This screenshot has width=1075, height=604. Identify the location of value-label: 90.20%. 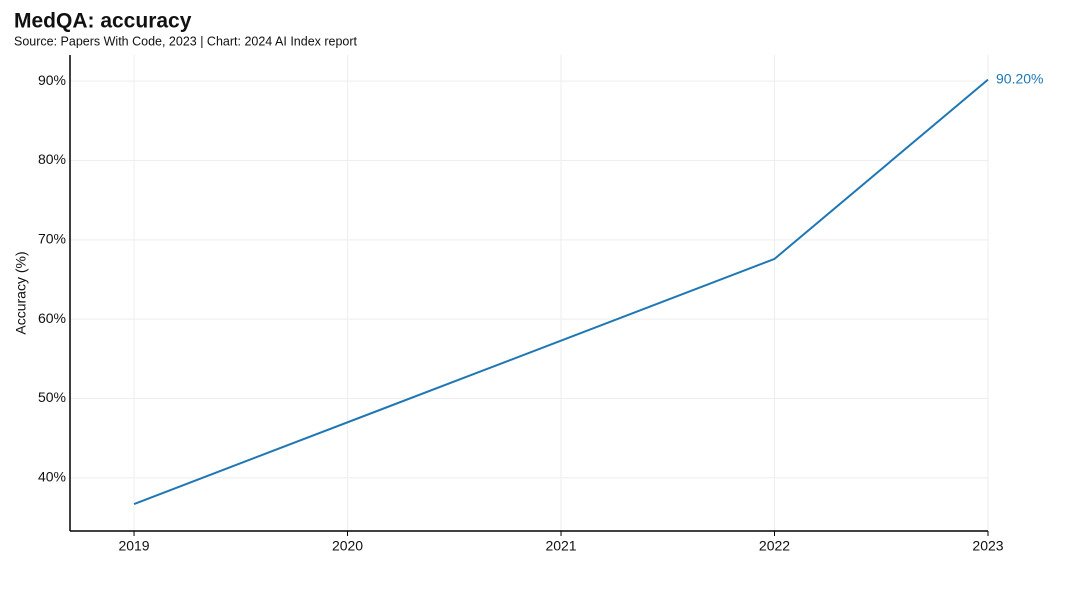
(1019, 78).